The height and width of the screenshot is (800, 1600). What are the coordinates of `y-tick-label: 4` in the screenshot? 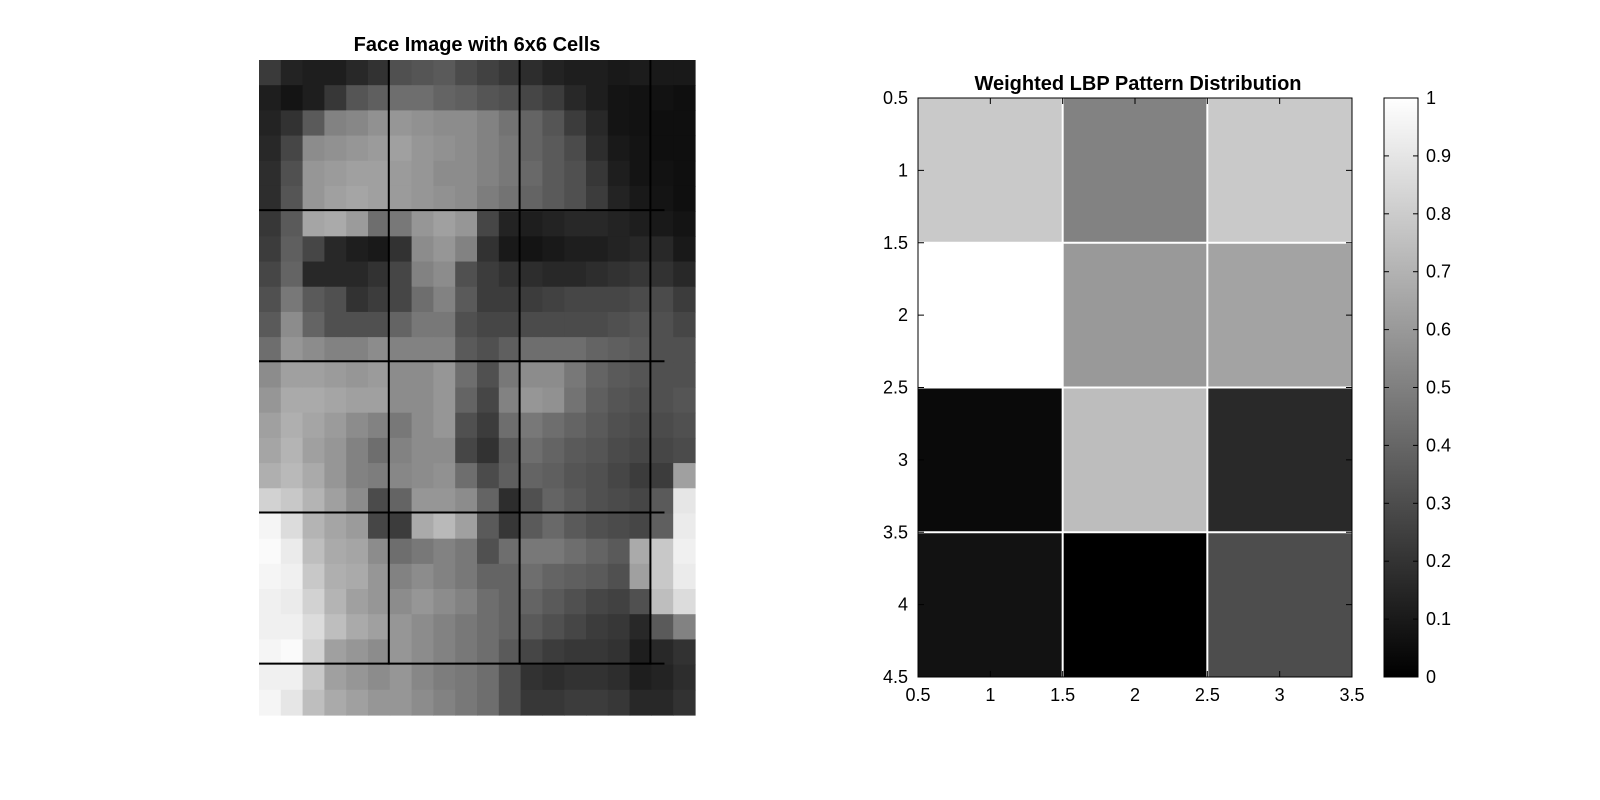 It's located at (903, 605).